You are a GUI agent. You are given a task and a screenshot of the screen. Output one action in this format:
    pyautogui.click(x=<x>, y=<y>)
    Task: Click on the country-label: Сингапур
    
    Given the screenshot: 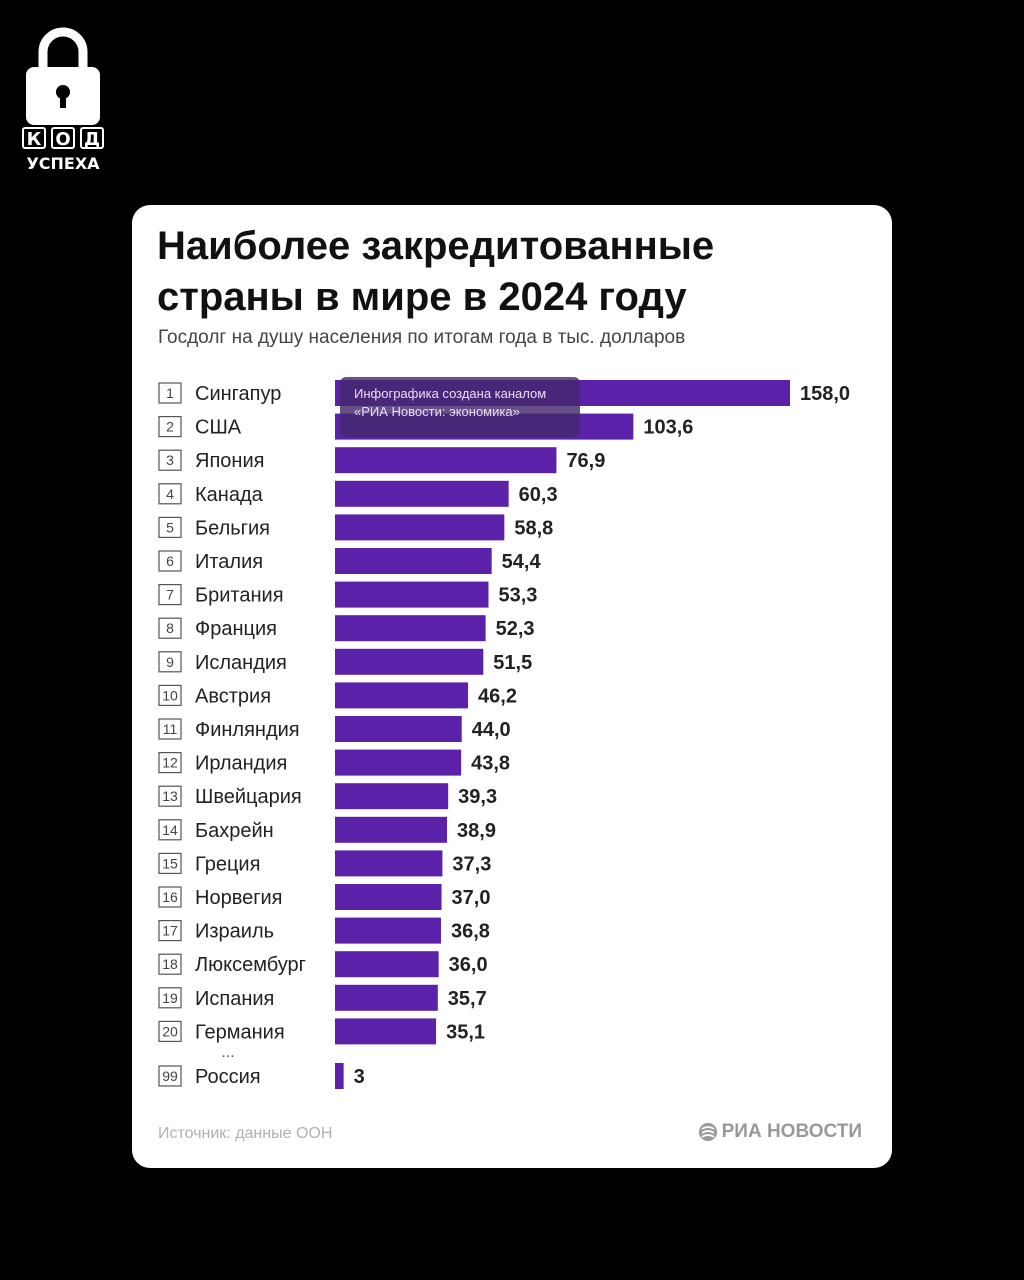 What is the action you would take?
    pyautogui.click(x=238, y=394)
    